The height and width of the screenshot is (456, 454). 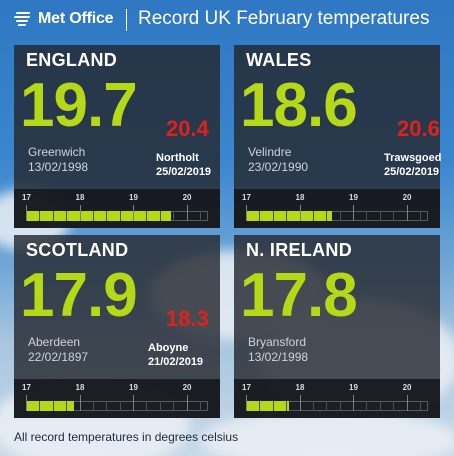 I want to click on old-record-station: Greenwich 13/02/1998, so click(x=58, y=160).